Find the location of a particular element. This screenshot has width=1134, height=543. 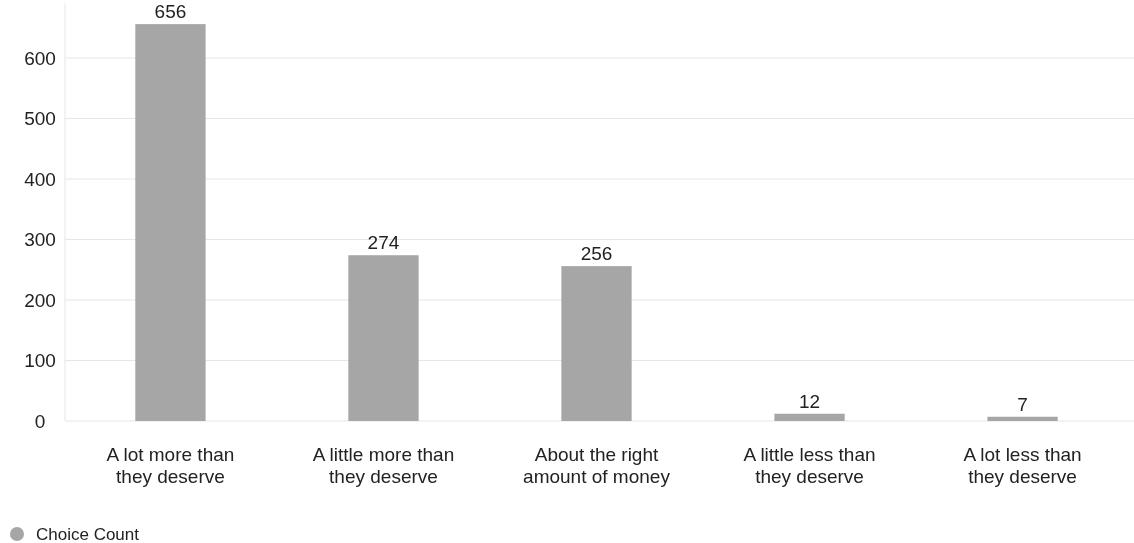

x-tick-label: About the right amount of money is located at coordinates (597, 465).